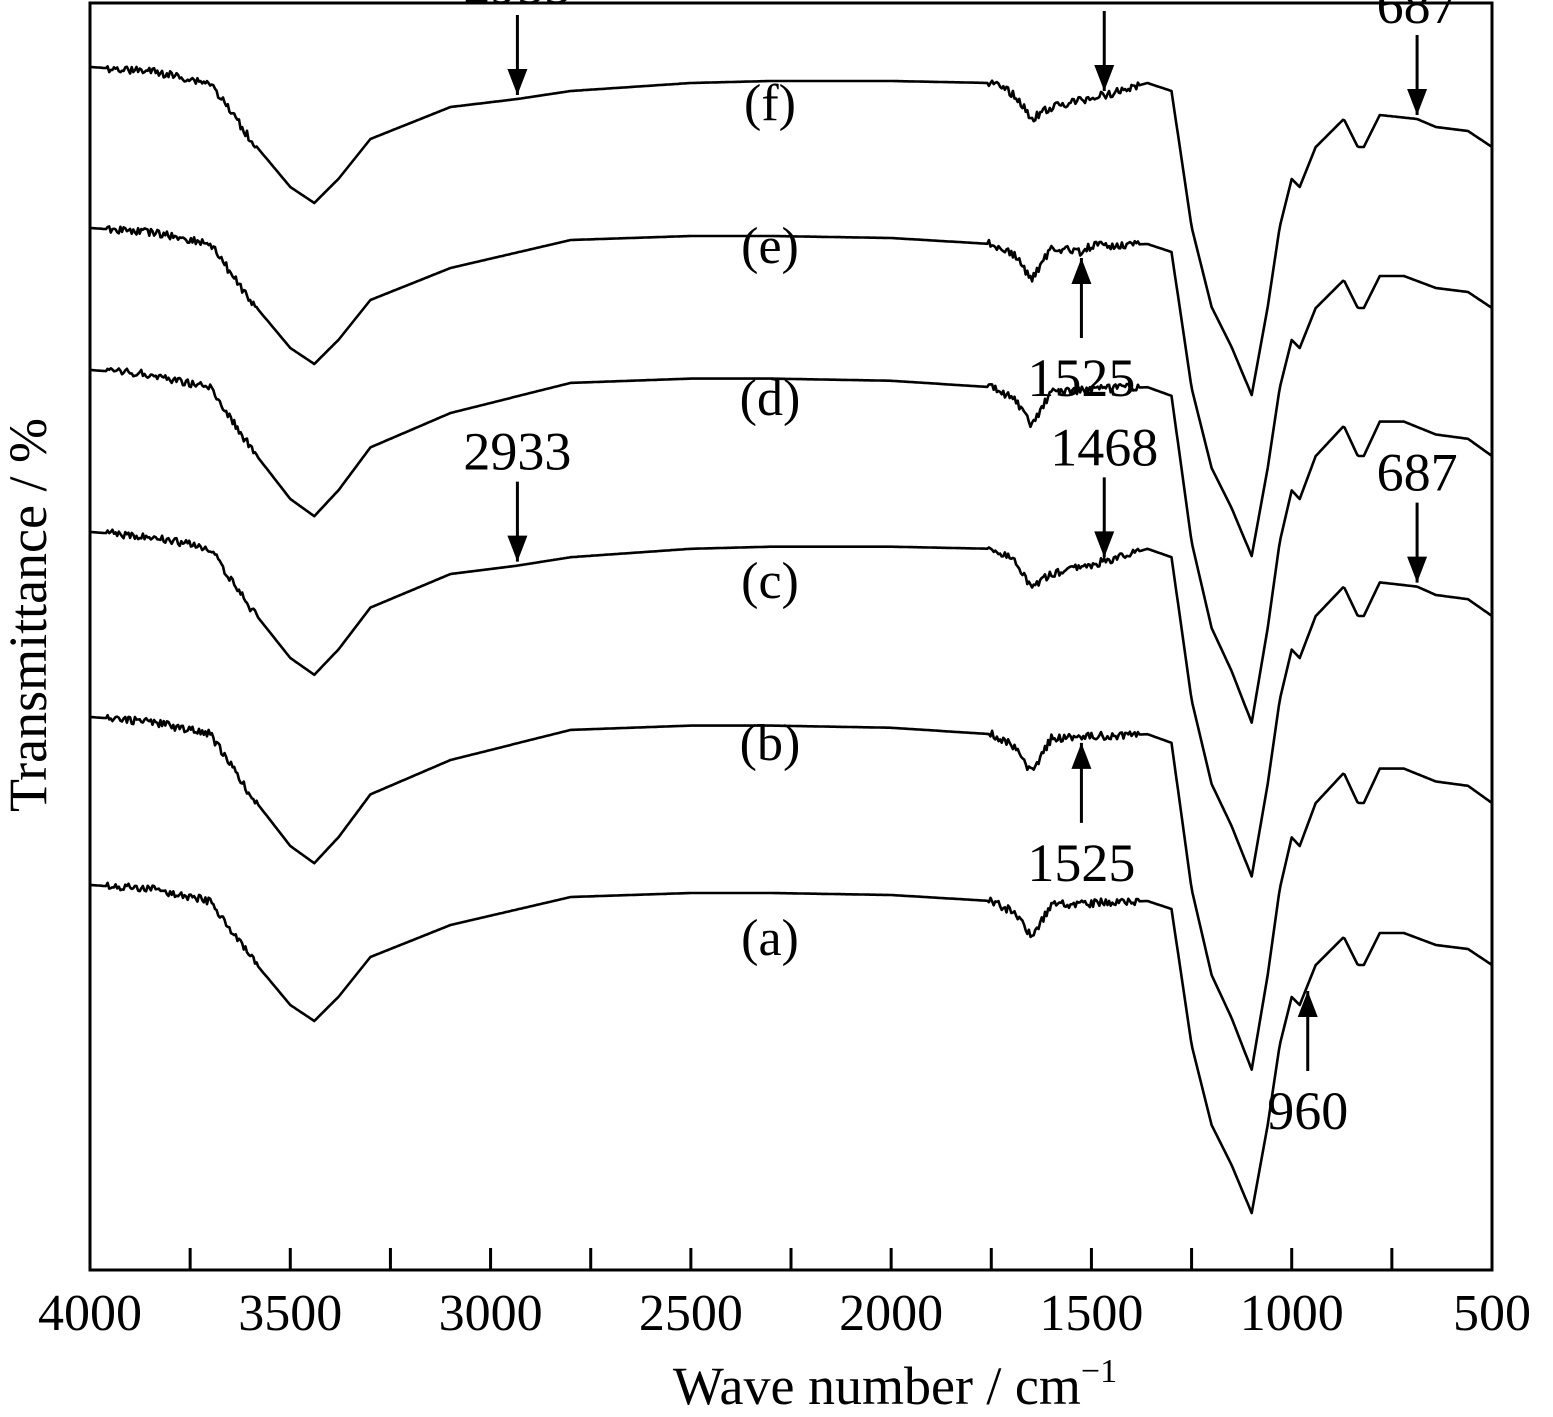  What do you see at coordinates (491, 1313) in the screenshot?
I see `x-tick-label-3000: 3000` at bounding box center [491, 1313].